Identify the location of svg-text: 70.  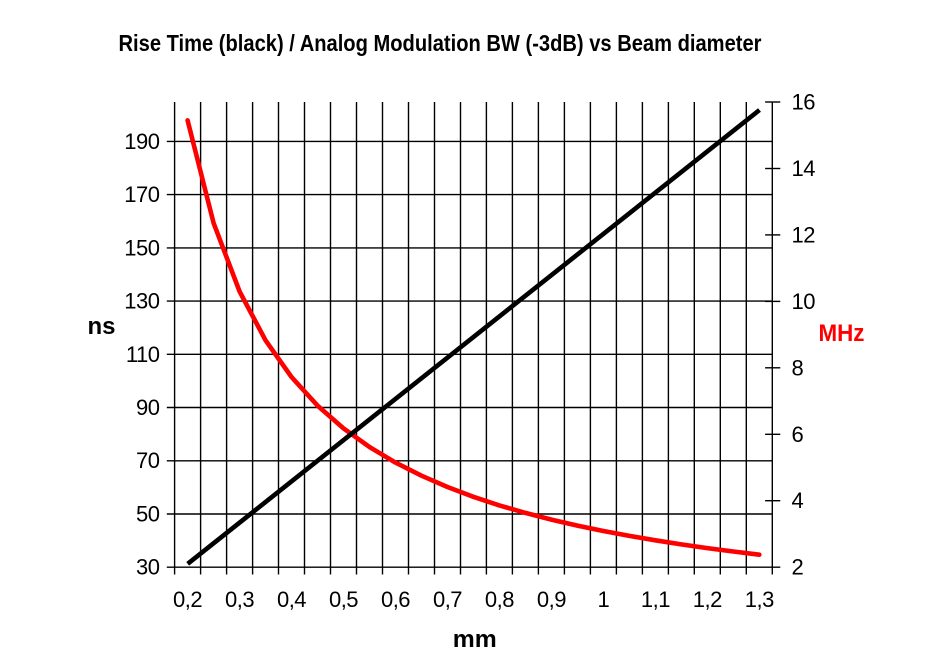
(148, 460).